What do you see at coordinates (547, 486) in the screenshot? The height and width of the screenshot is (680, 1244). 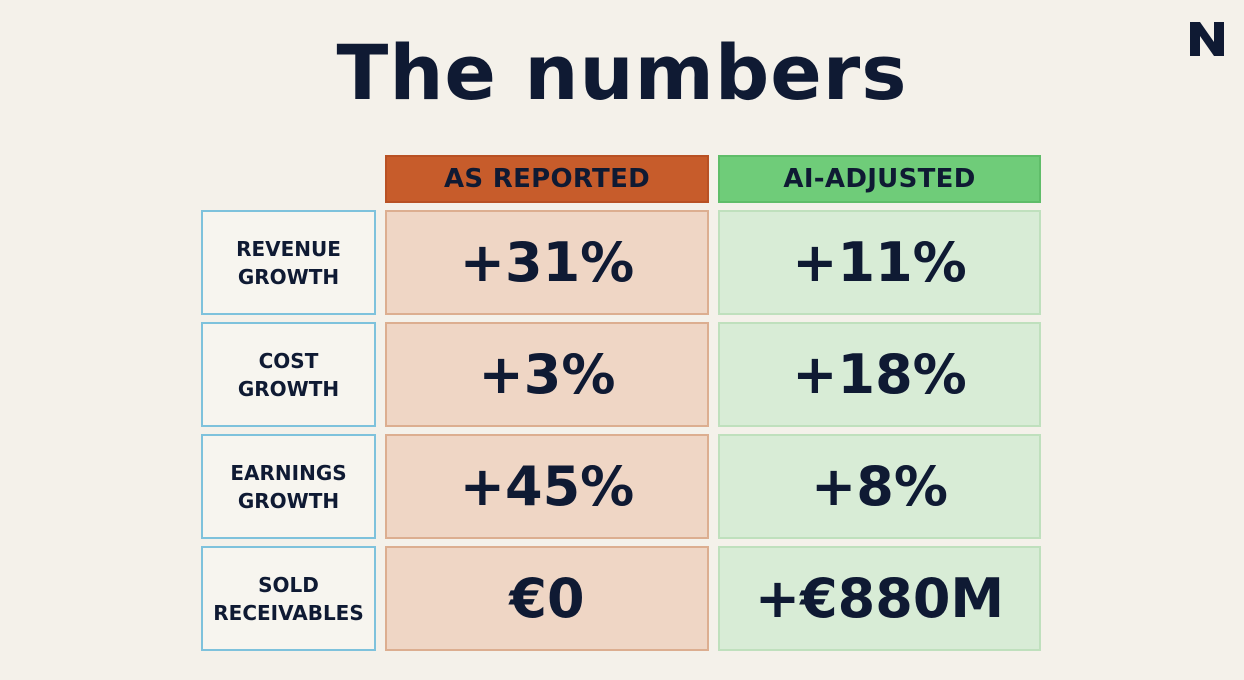 I see `cell-earnings-growth-reported: +45%` at bounding box center [547, 486].